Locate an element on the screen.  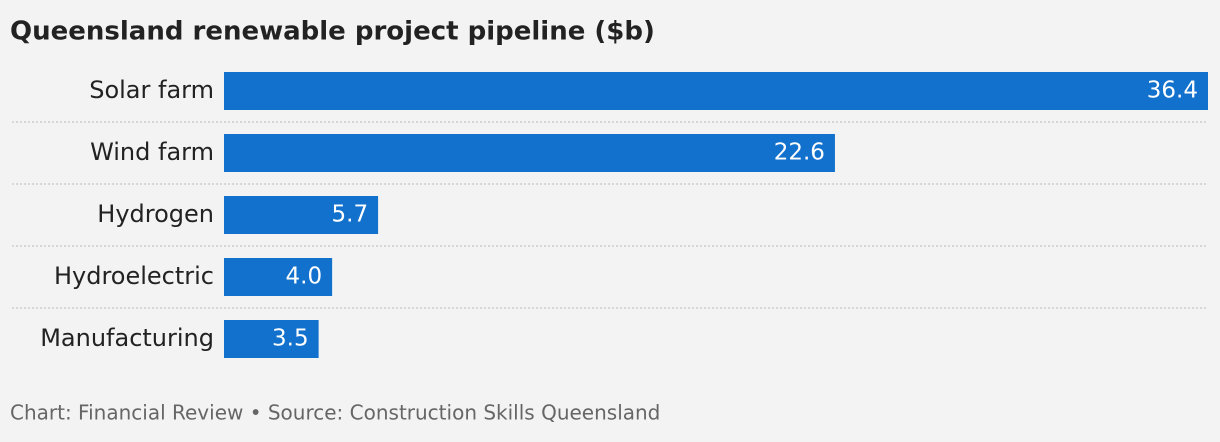
value-label: 4.0 is located at coordinates (304, 277).